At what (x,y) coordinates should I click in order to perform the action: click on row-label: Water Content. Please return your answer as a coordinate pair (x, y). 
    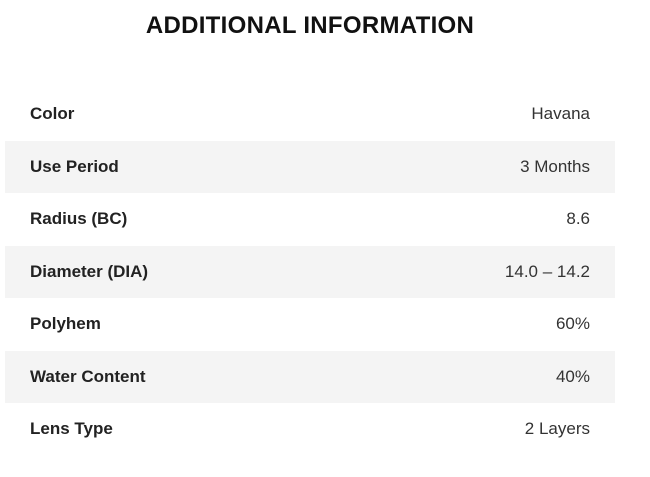
    Looking at the image, I should click on (88, 376).